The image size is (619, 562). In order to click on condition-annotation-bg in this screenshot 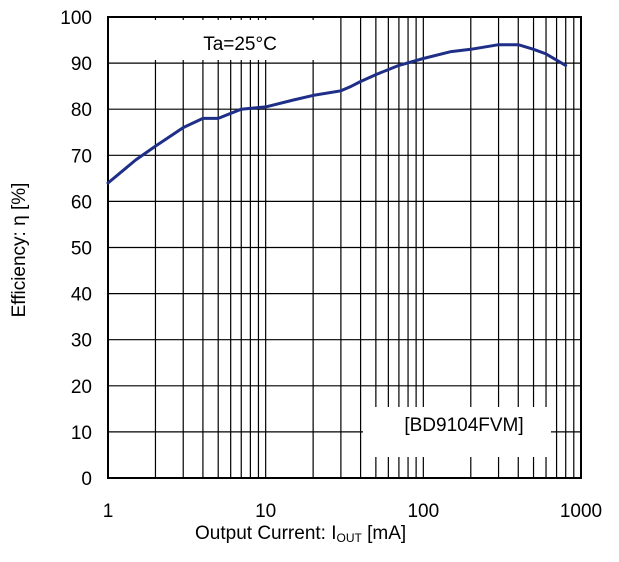, I will do `click(219, 40)`.